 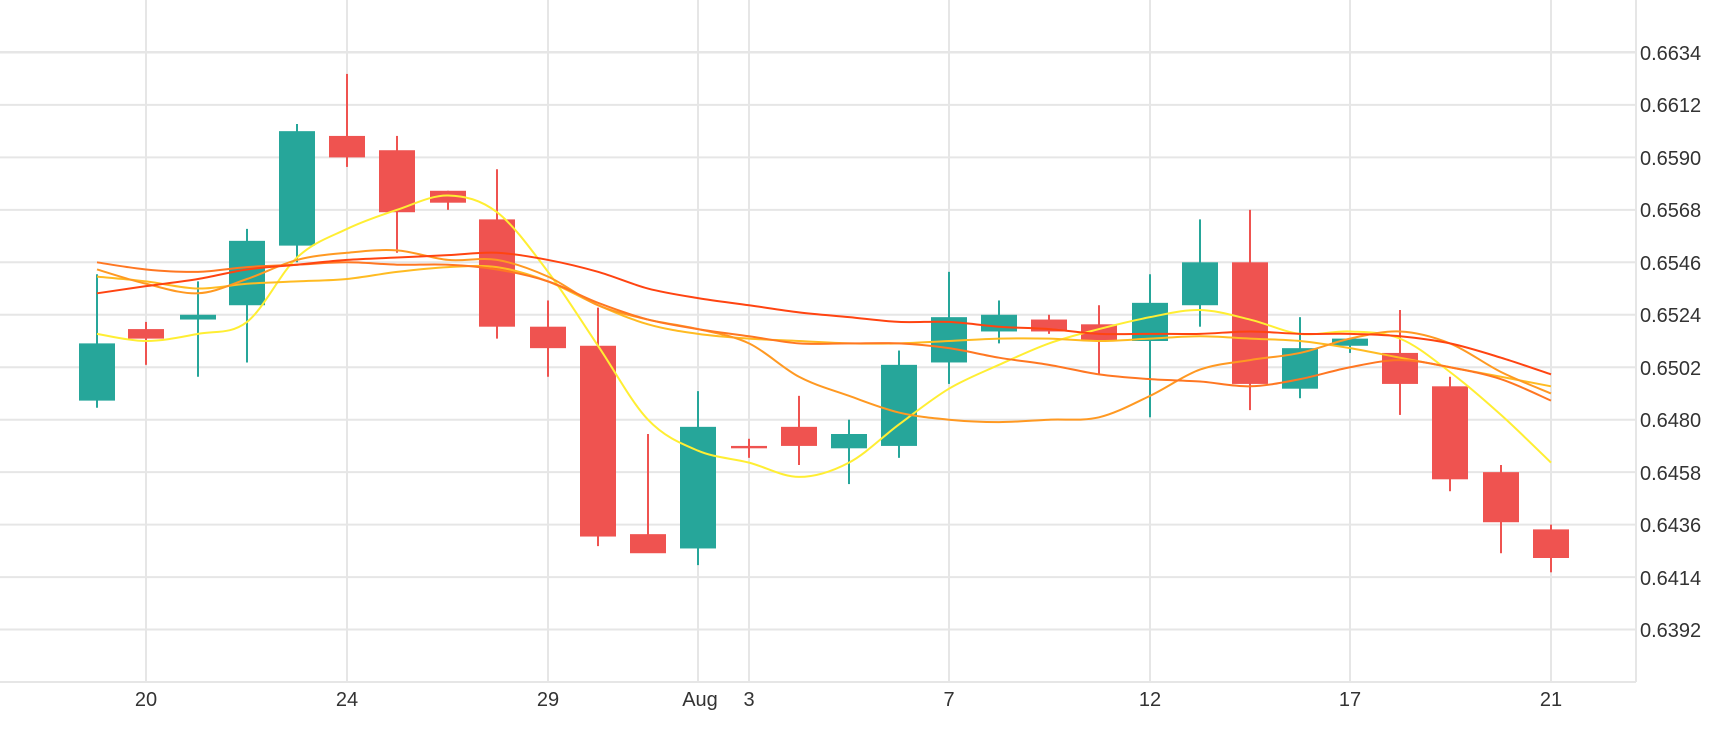 What do you see at coordinates (1670, 579) in the screenshot?
I see `y-tick-label: 0.6414` at bounding box center [1670, 579].